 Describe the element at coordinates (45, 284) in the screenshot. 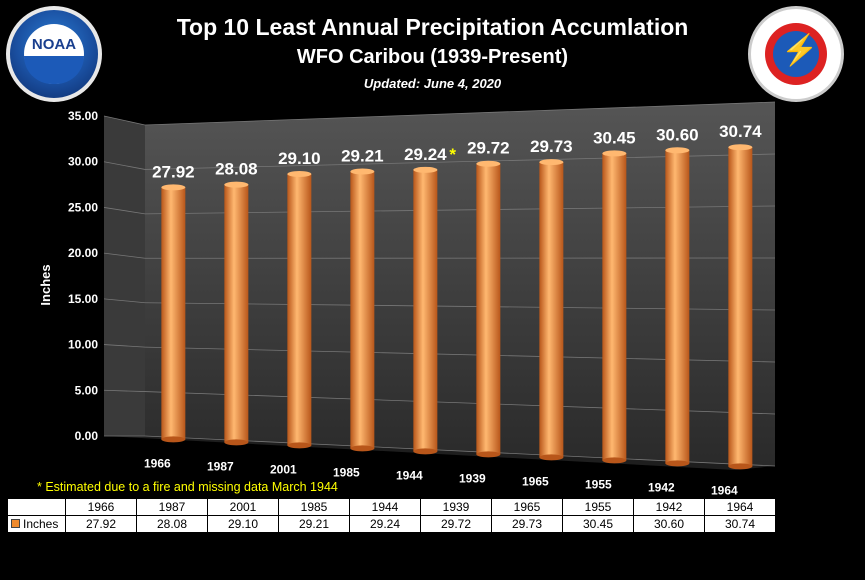

I see `y-axis-label: Inches` at that location.